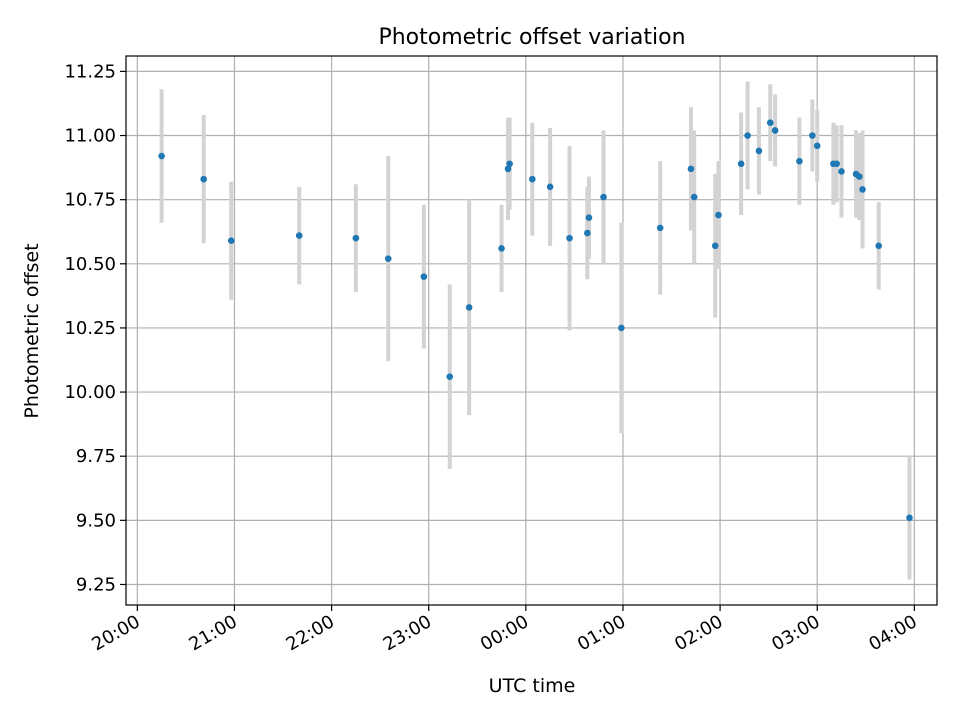 The image size is (960, 720). I want to click on chart-title: Photometric offset variation, so click(531, 37).